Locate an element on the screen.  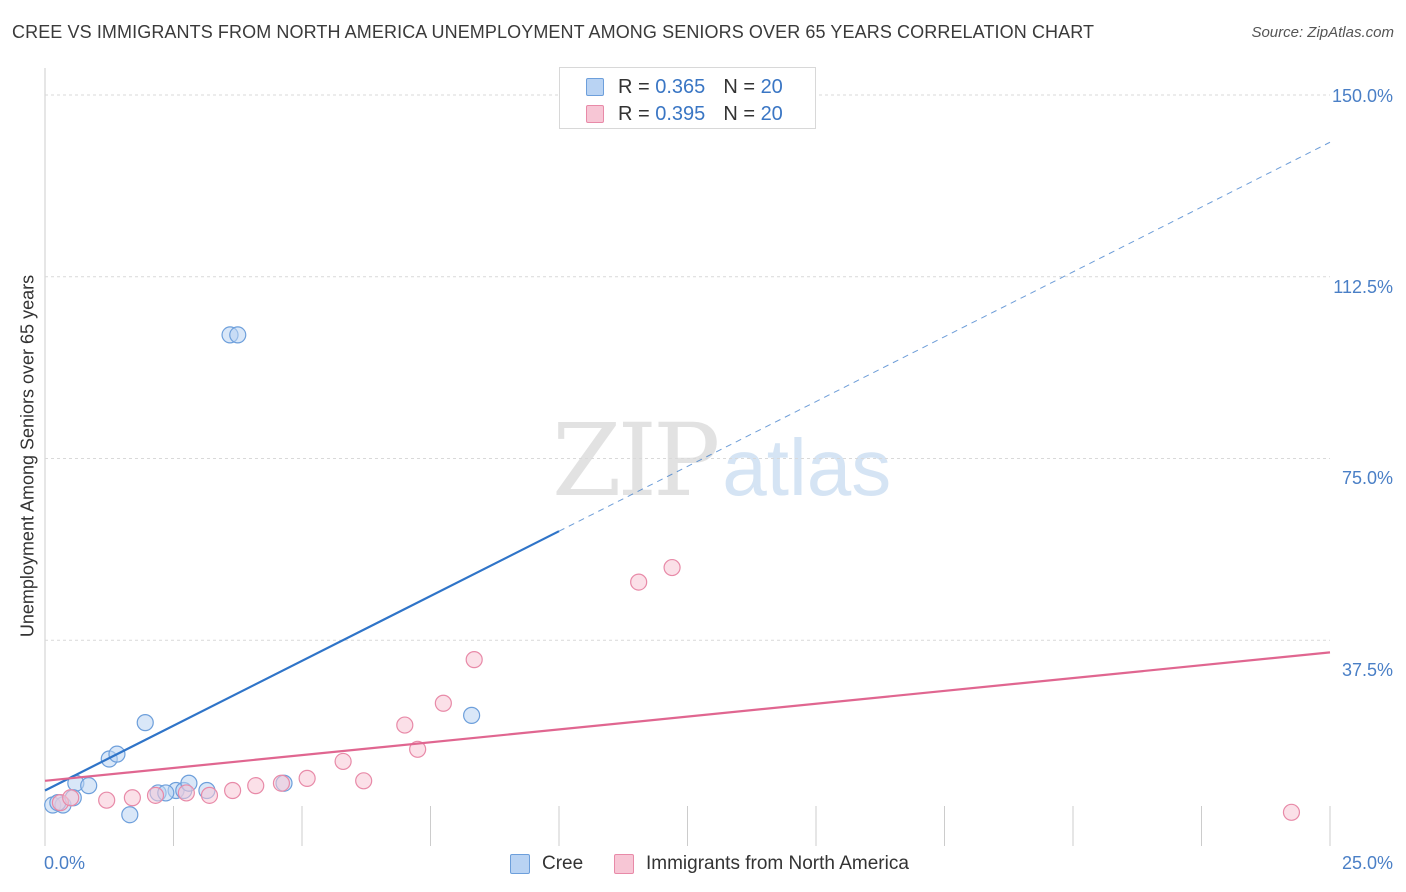
y-tick-label-112-5: 112.5% is located at coordinates (1363, 287).